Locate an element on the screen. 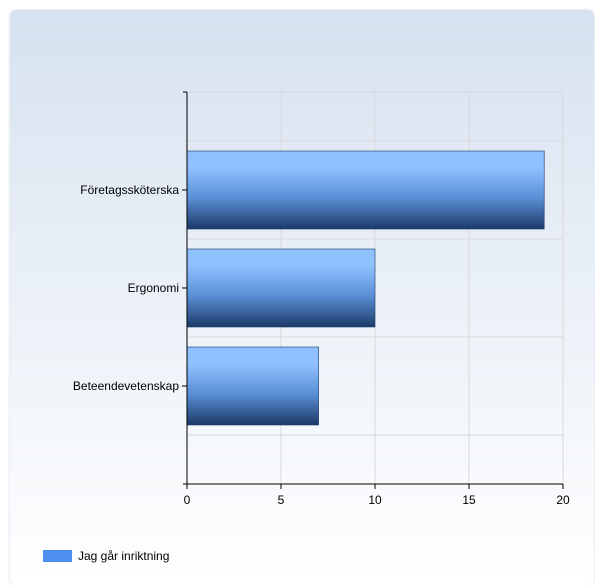 This screenshot has width=595, height=585. legend: Jag går inriktning is located at coordinates (106, 556).